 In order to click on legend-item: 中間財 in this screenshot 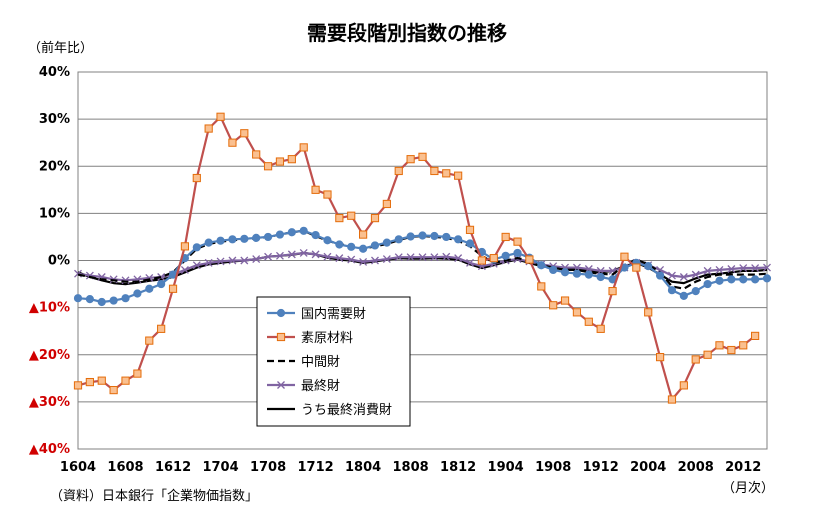, I will do `click(303, 362)`.